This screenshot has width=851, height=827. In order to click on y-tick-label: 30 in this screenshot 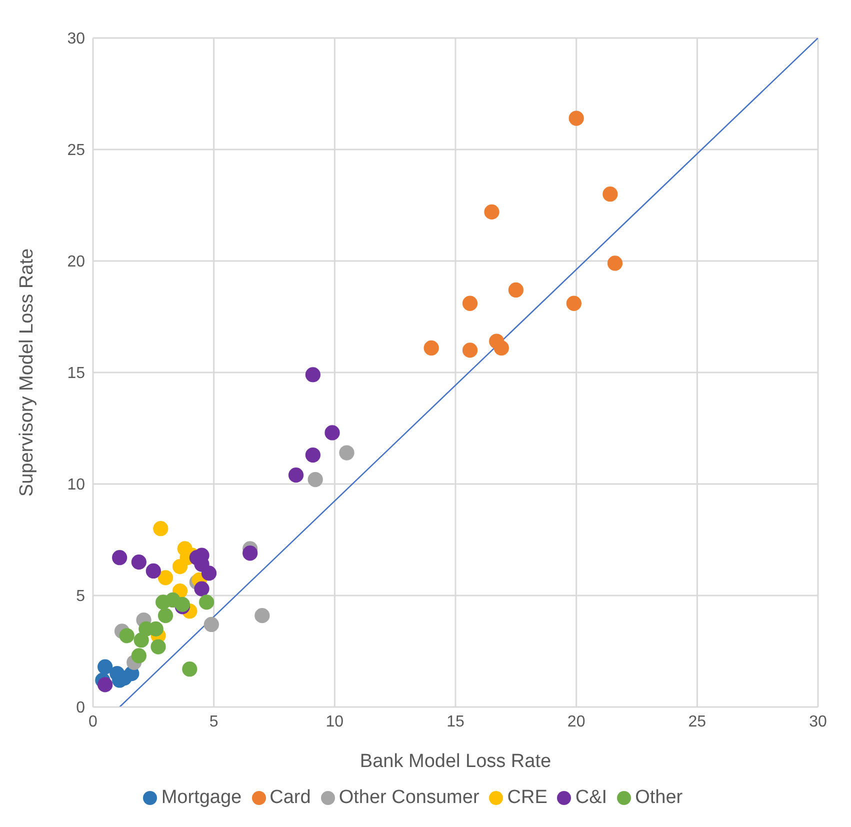, I will do `click(76, 39)`.